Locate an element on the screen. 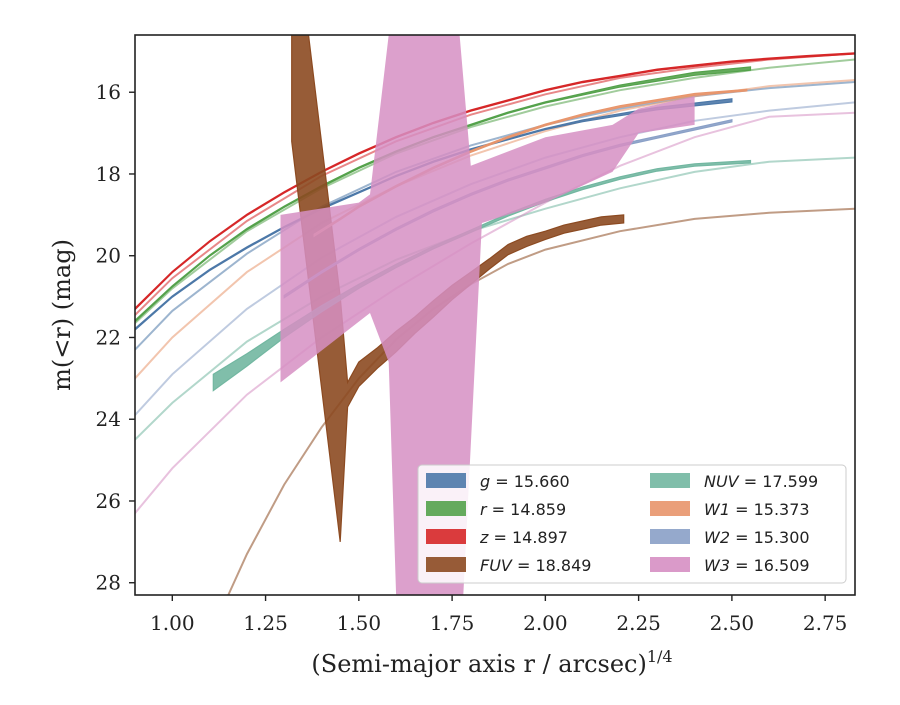 The width and height of the screenshot is (900, 705). x-tick-label: 2.25 is located at coordinates (638, 623).